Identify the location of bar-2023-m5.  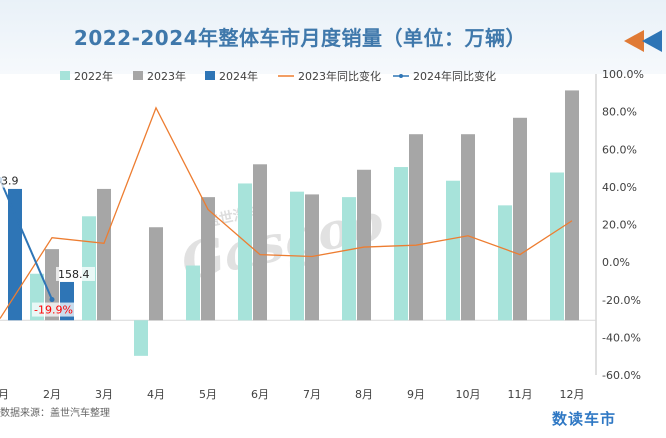
(208, 259).